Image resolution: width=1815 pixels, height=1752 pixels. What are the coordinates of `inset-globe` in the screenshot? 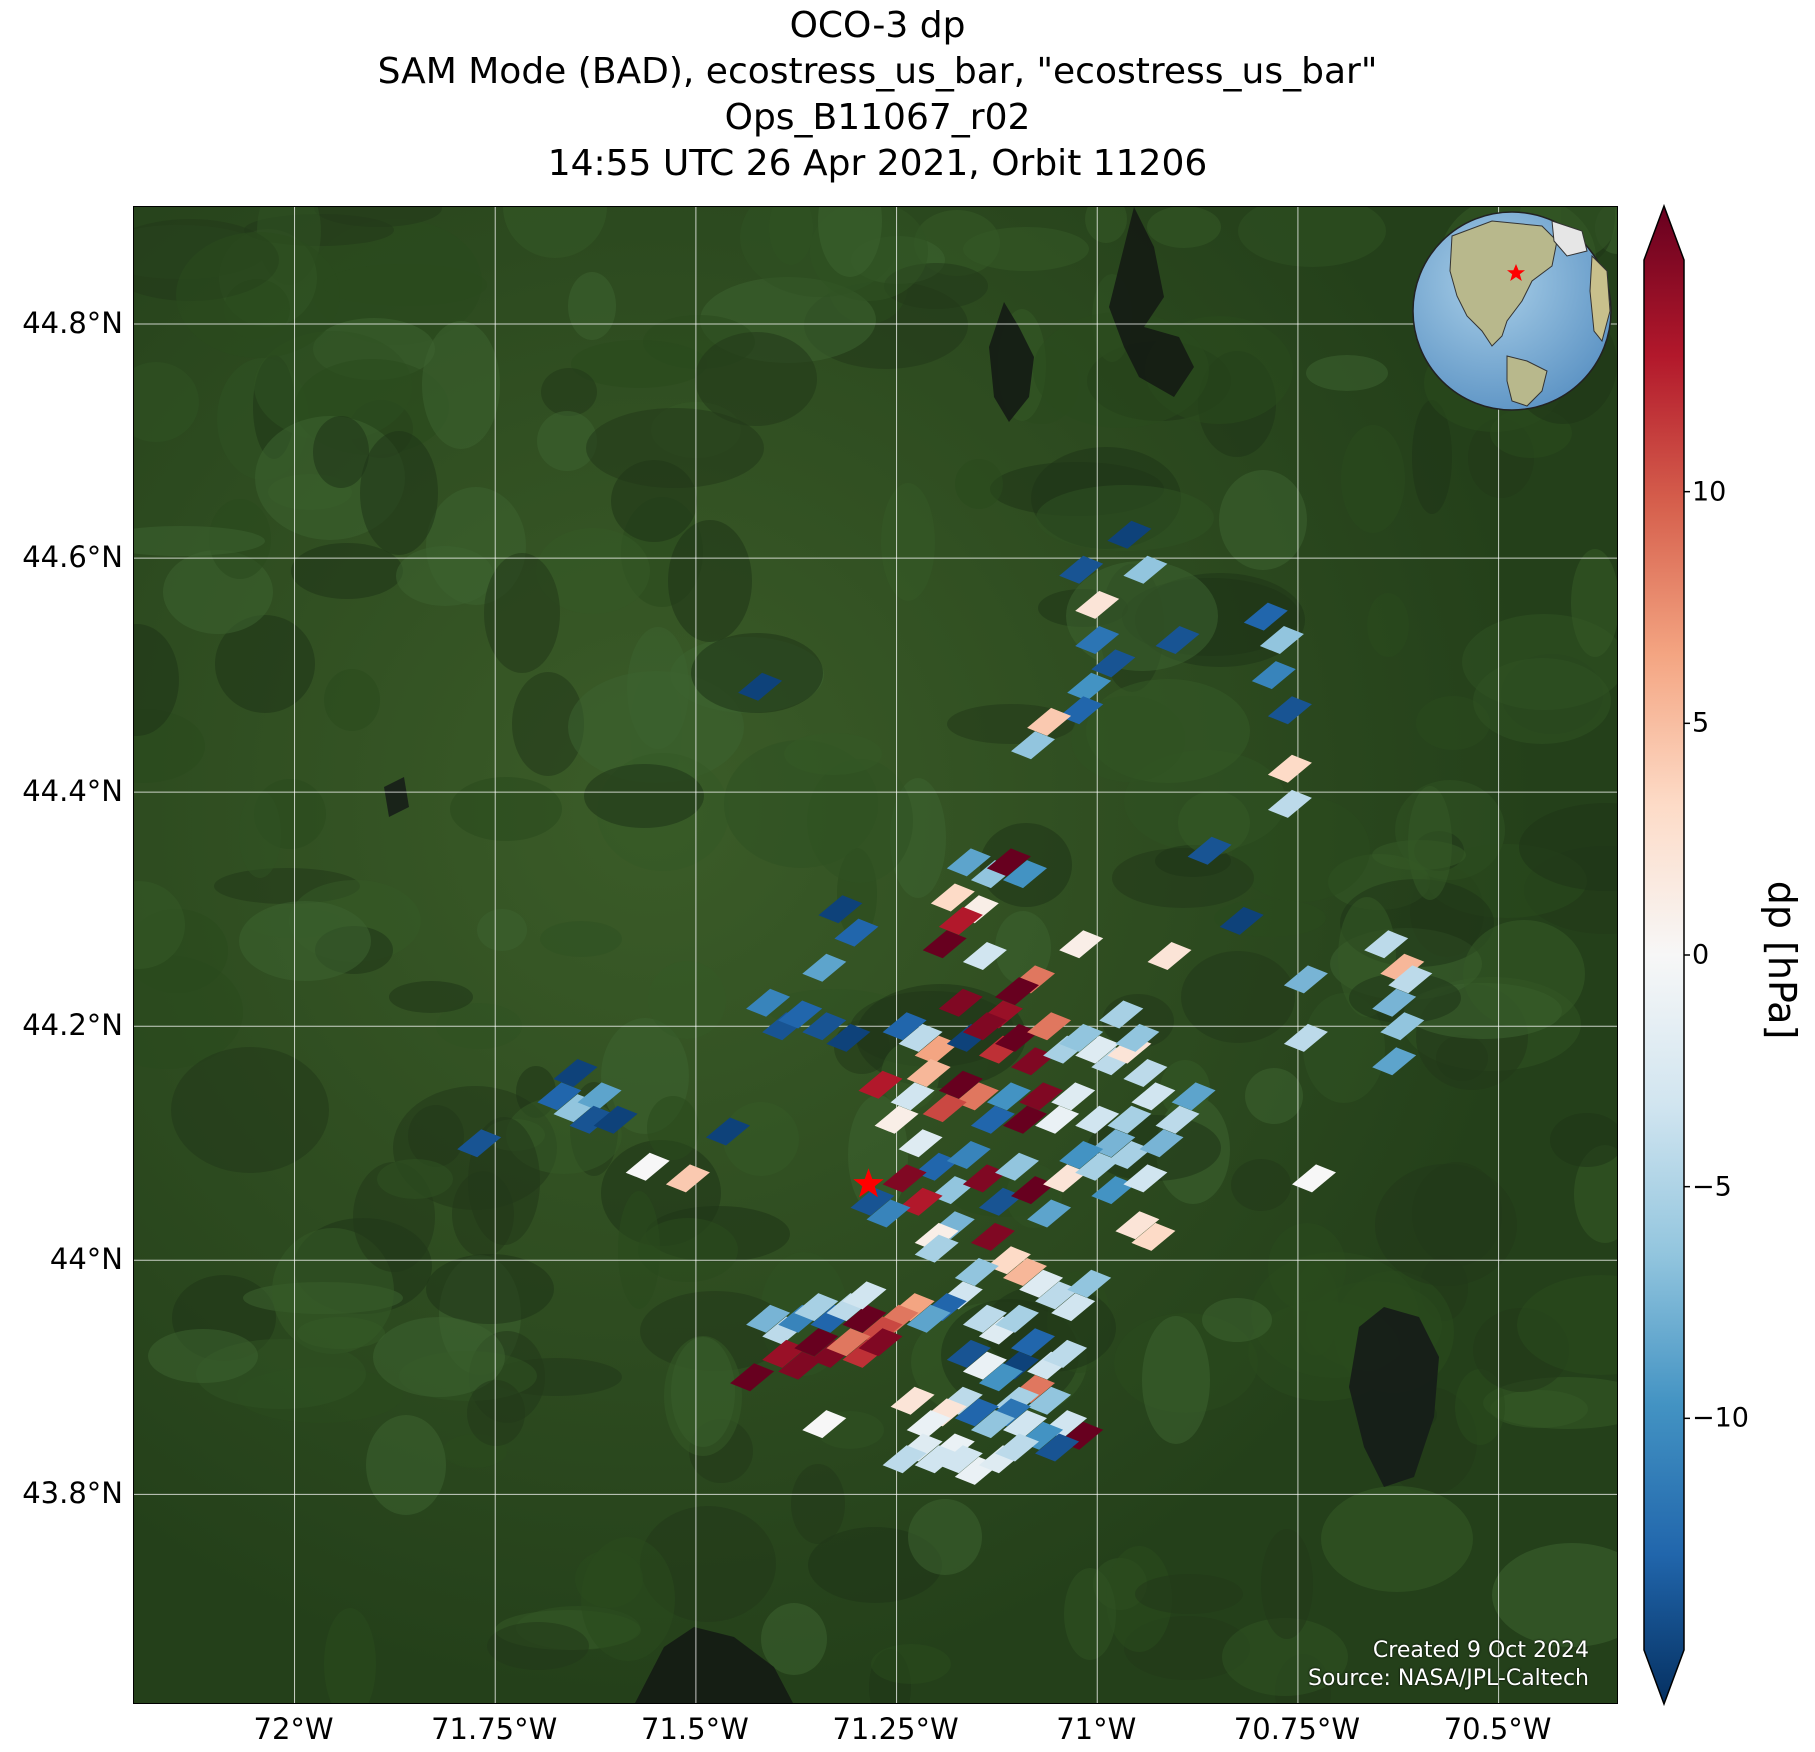 It's located at (1512, 311).